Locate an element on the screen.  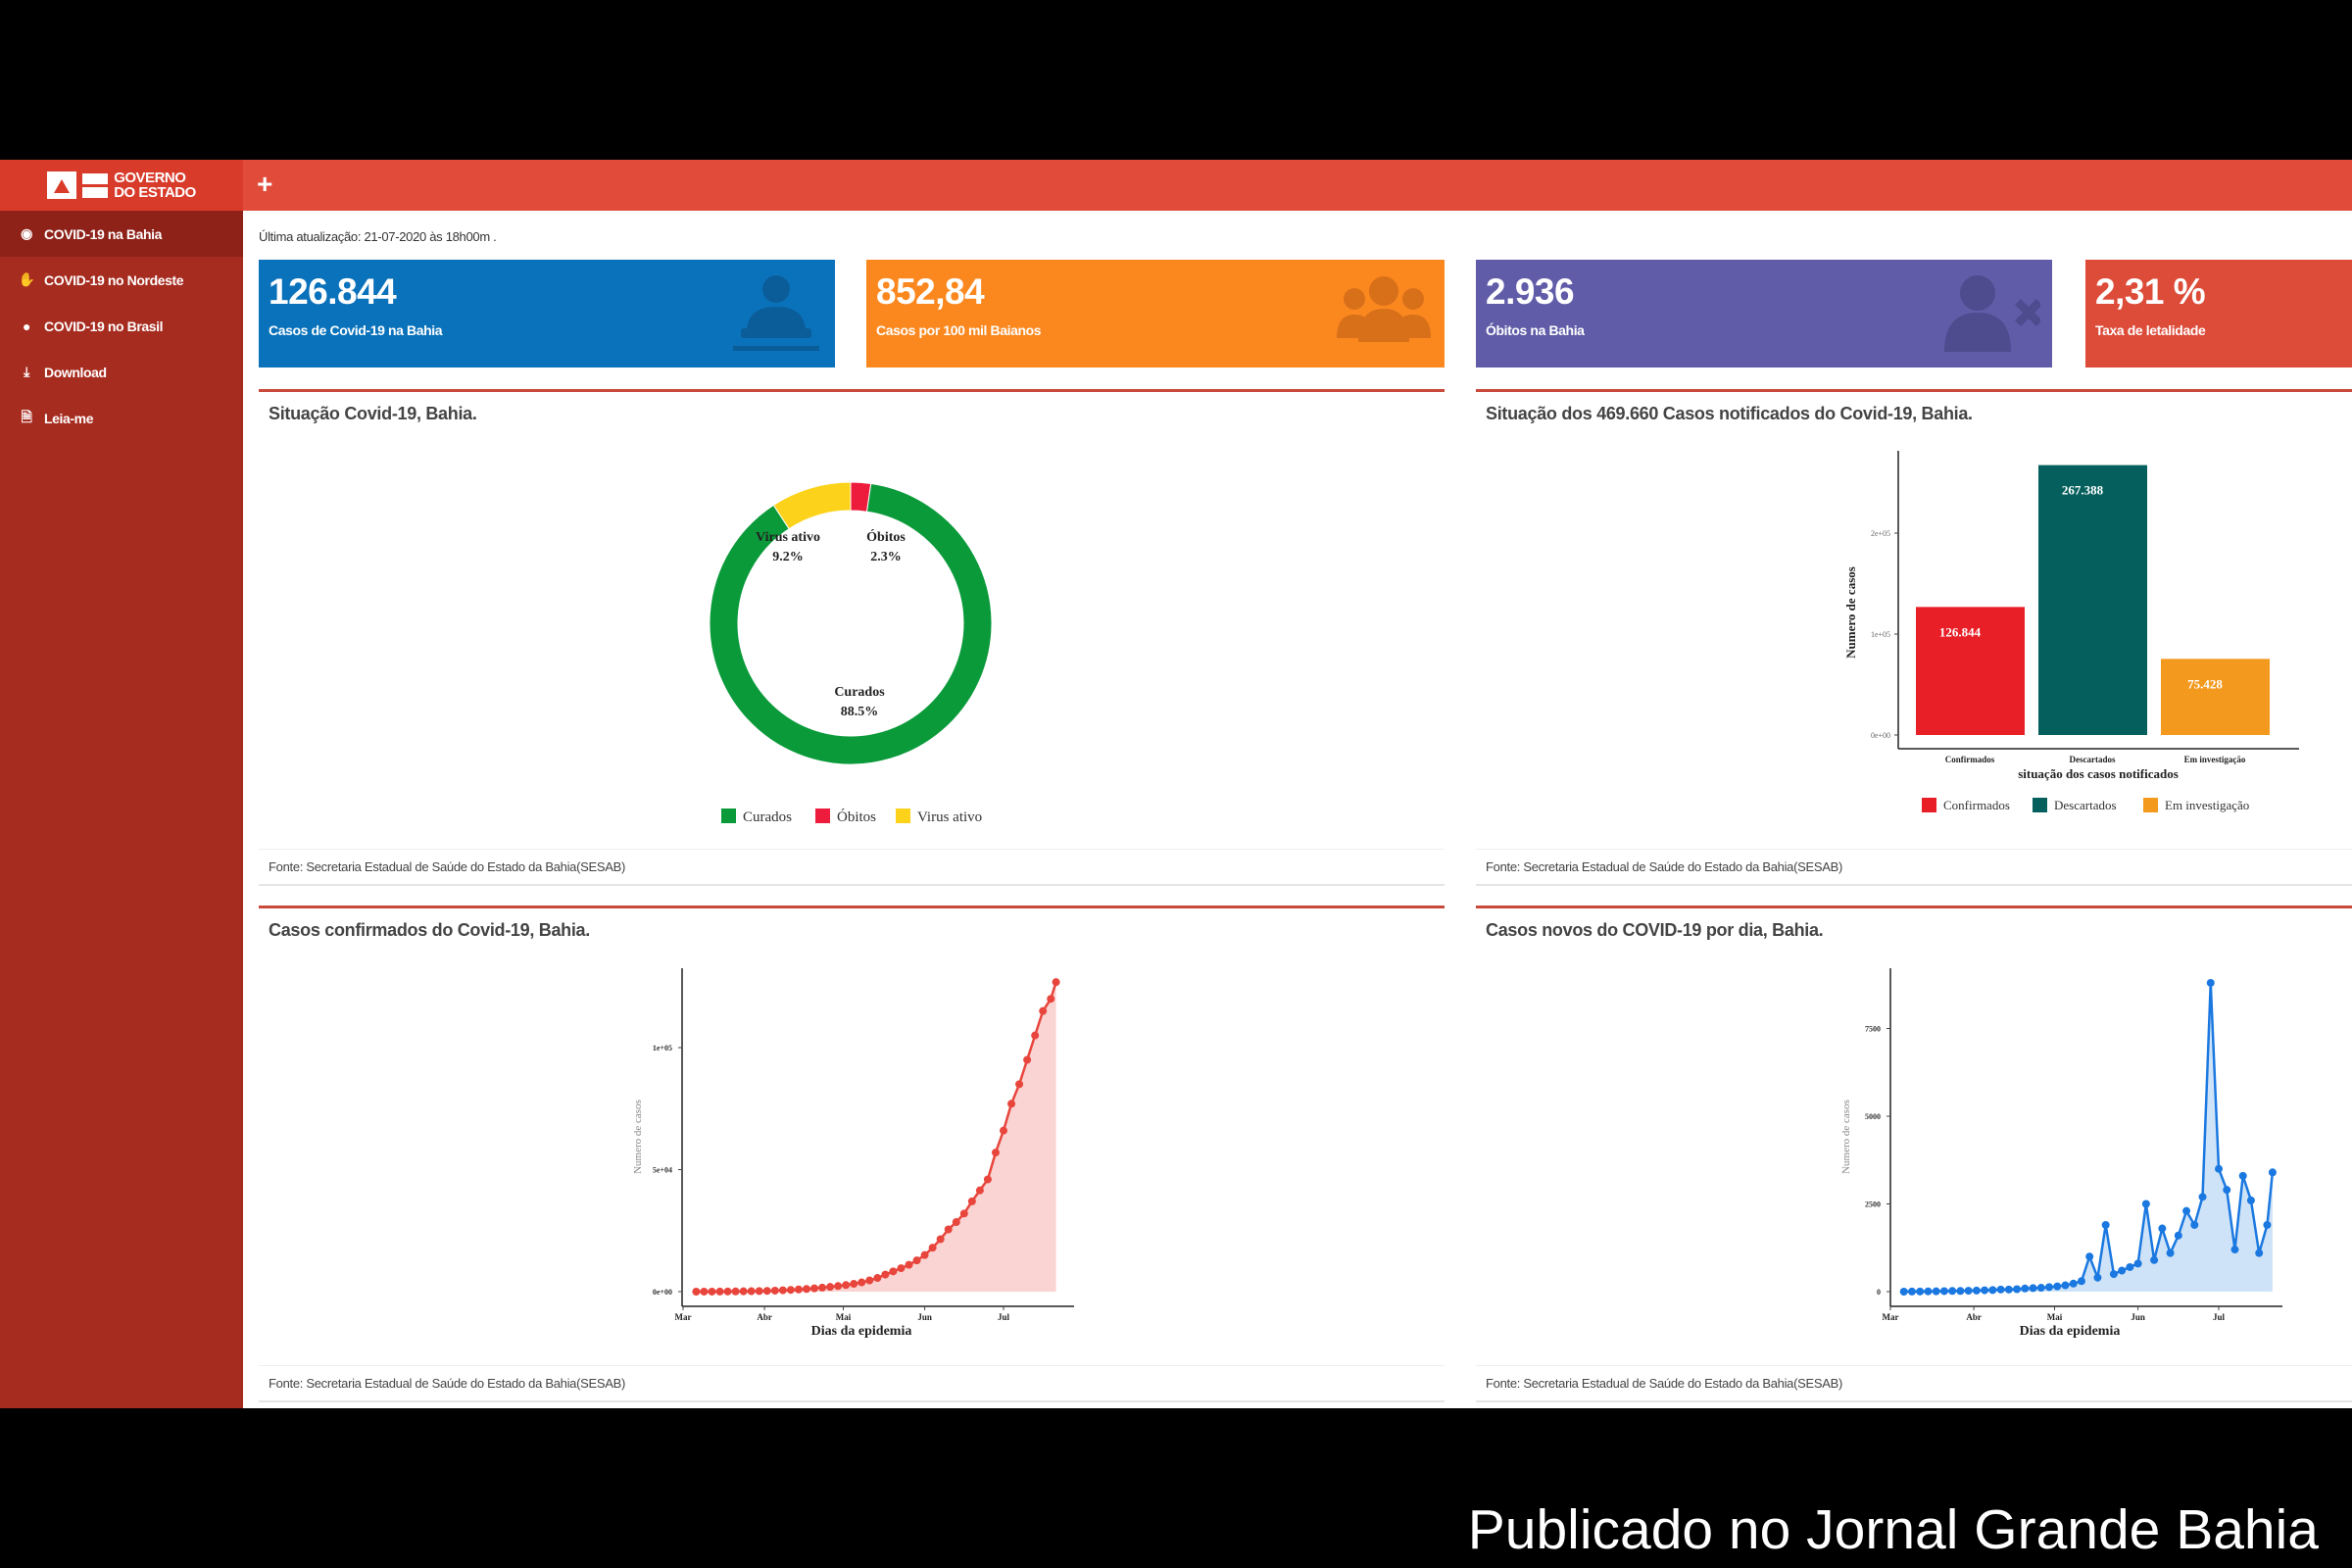
x-tick-label: Mar is located at coordinates (1891, 1317).